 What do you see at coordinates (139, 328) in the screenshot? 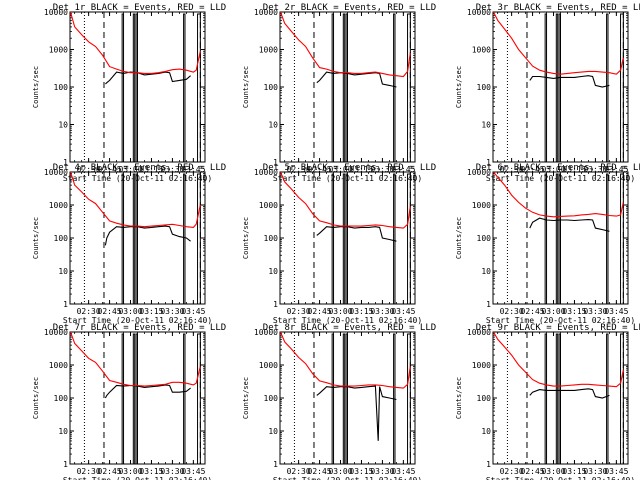
I see `panel-title: Det 7r BLACK = Events, RED = LLD` at bounding box center [139, 328].